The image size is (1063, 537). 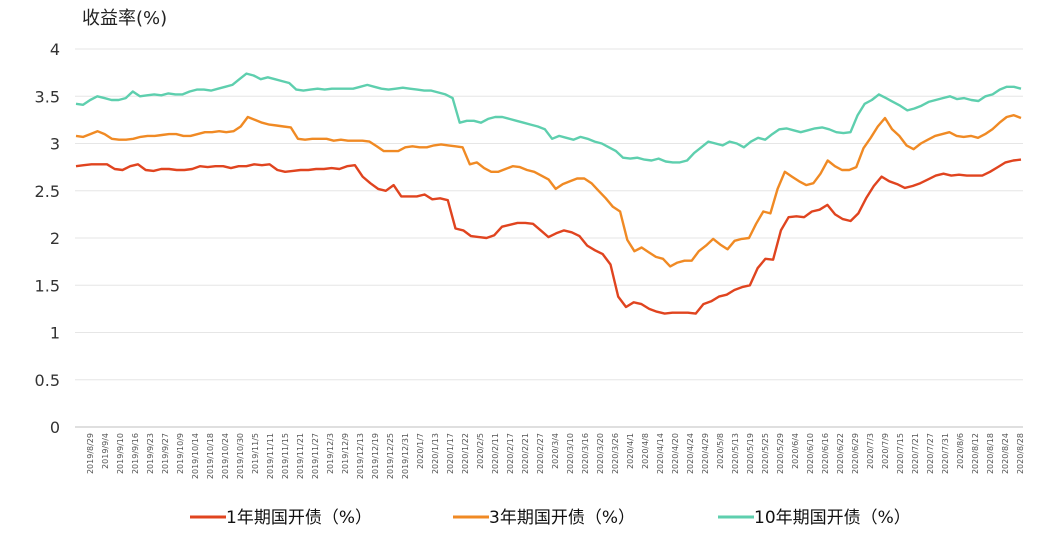 I want to click on y-tick-label: 3.5, so click(x=47, y=96).